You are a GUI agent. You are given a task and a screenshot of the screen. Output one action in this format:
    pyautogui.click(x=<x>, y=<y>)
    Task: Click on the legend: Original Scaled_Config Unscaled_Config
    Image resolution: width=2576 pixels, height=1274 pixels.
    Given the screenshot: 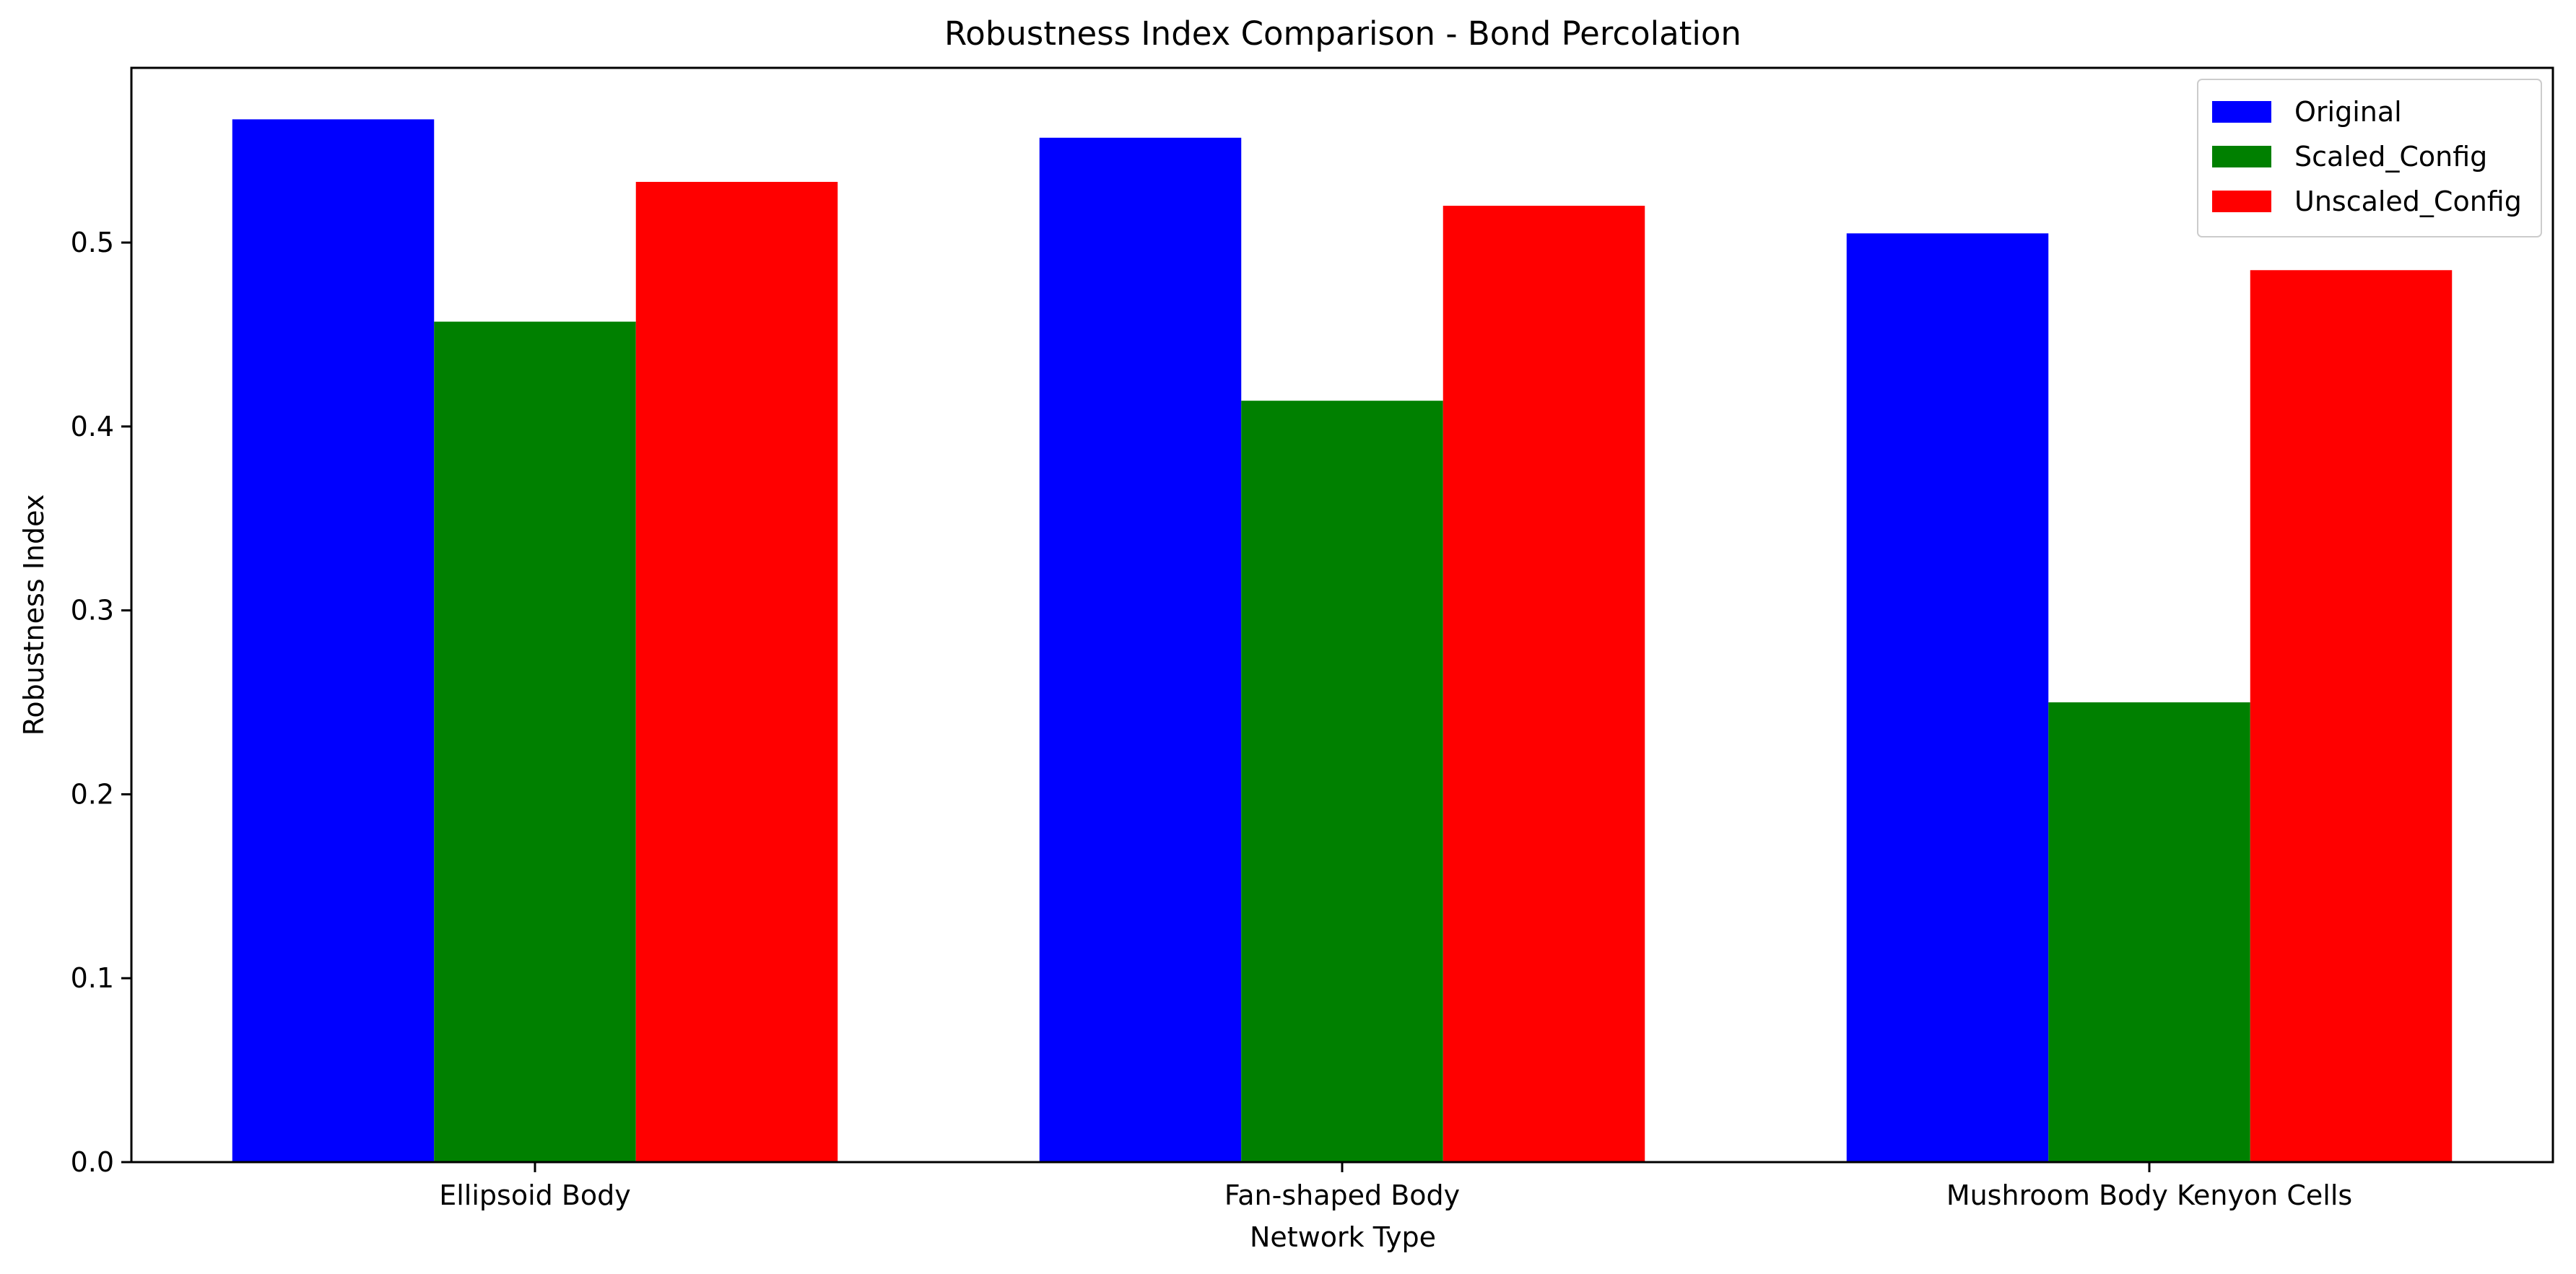 What is the action you would take?
    pyautogui.click(x=2369, y=158)
    